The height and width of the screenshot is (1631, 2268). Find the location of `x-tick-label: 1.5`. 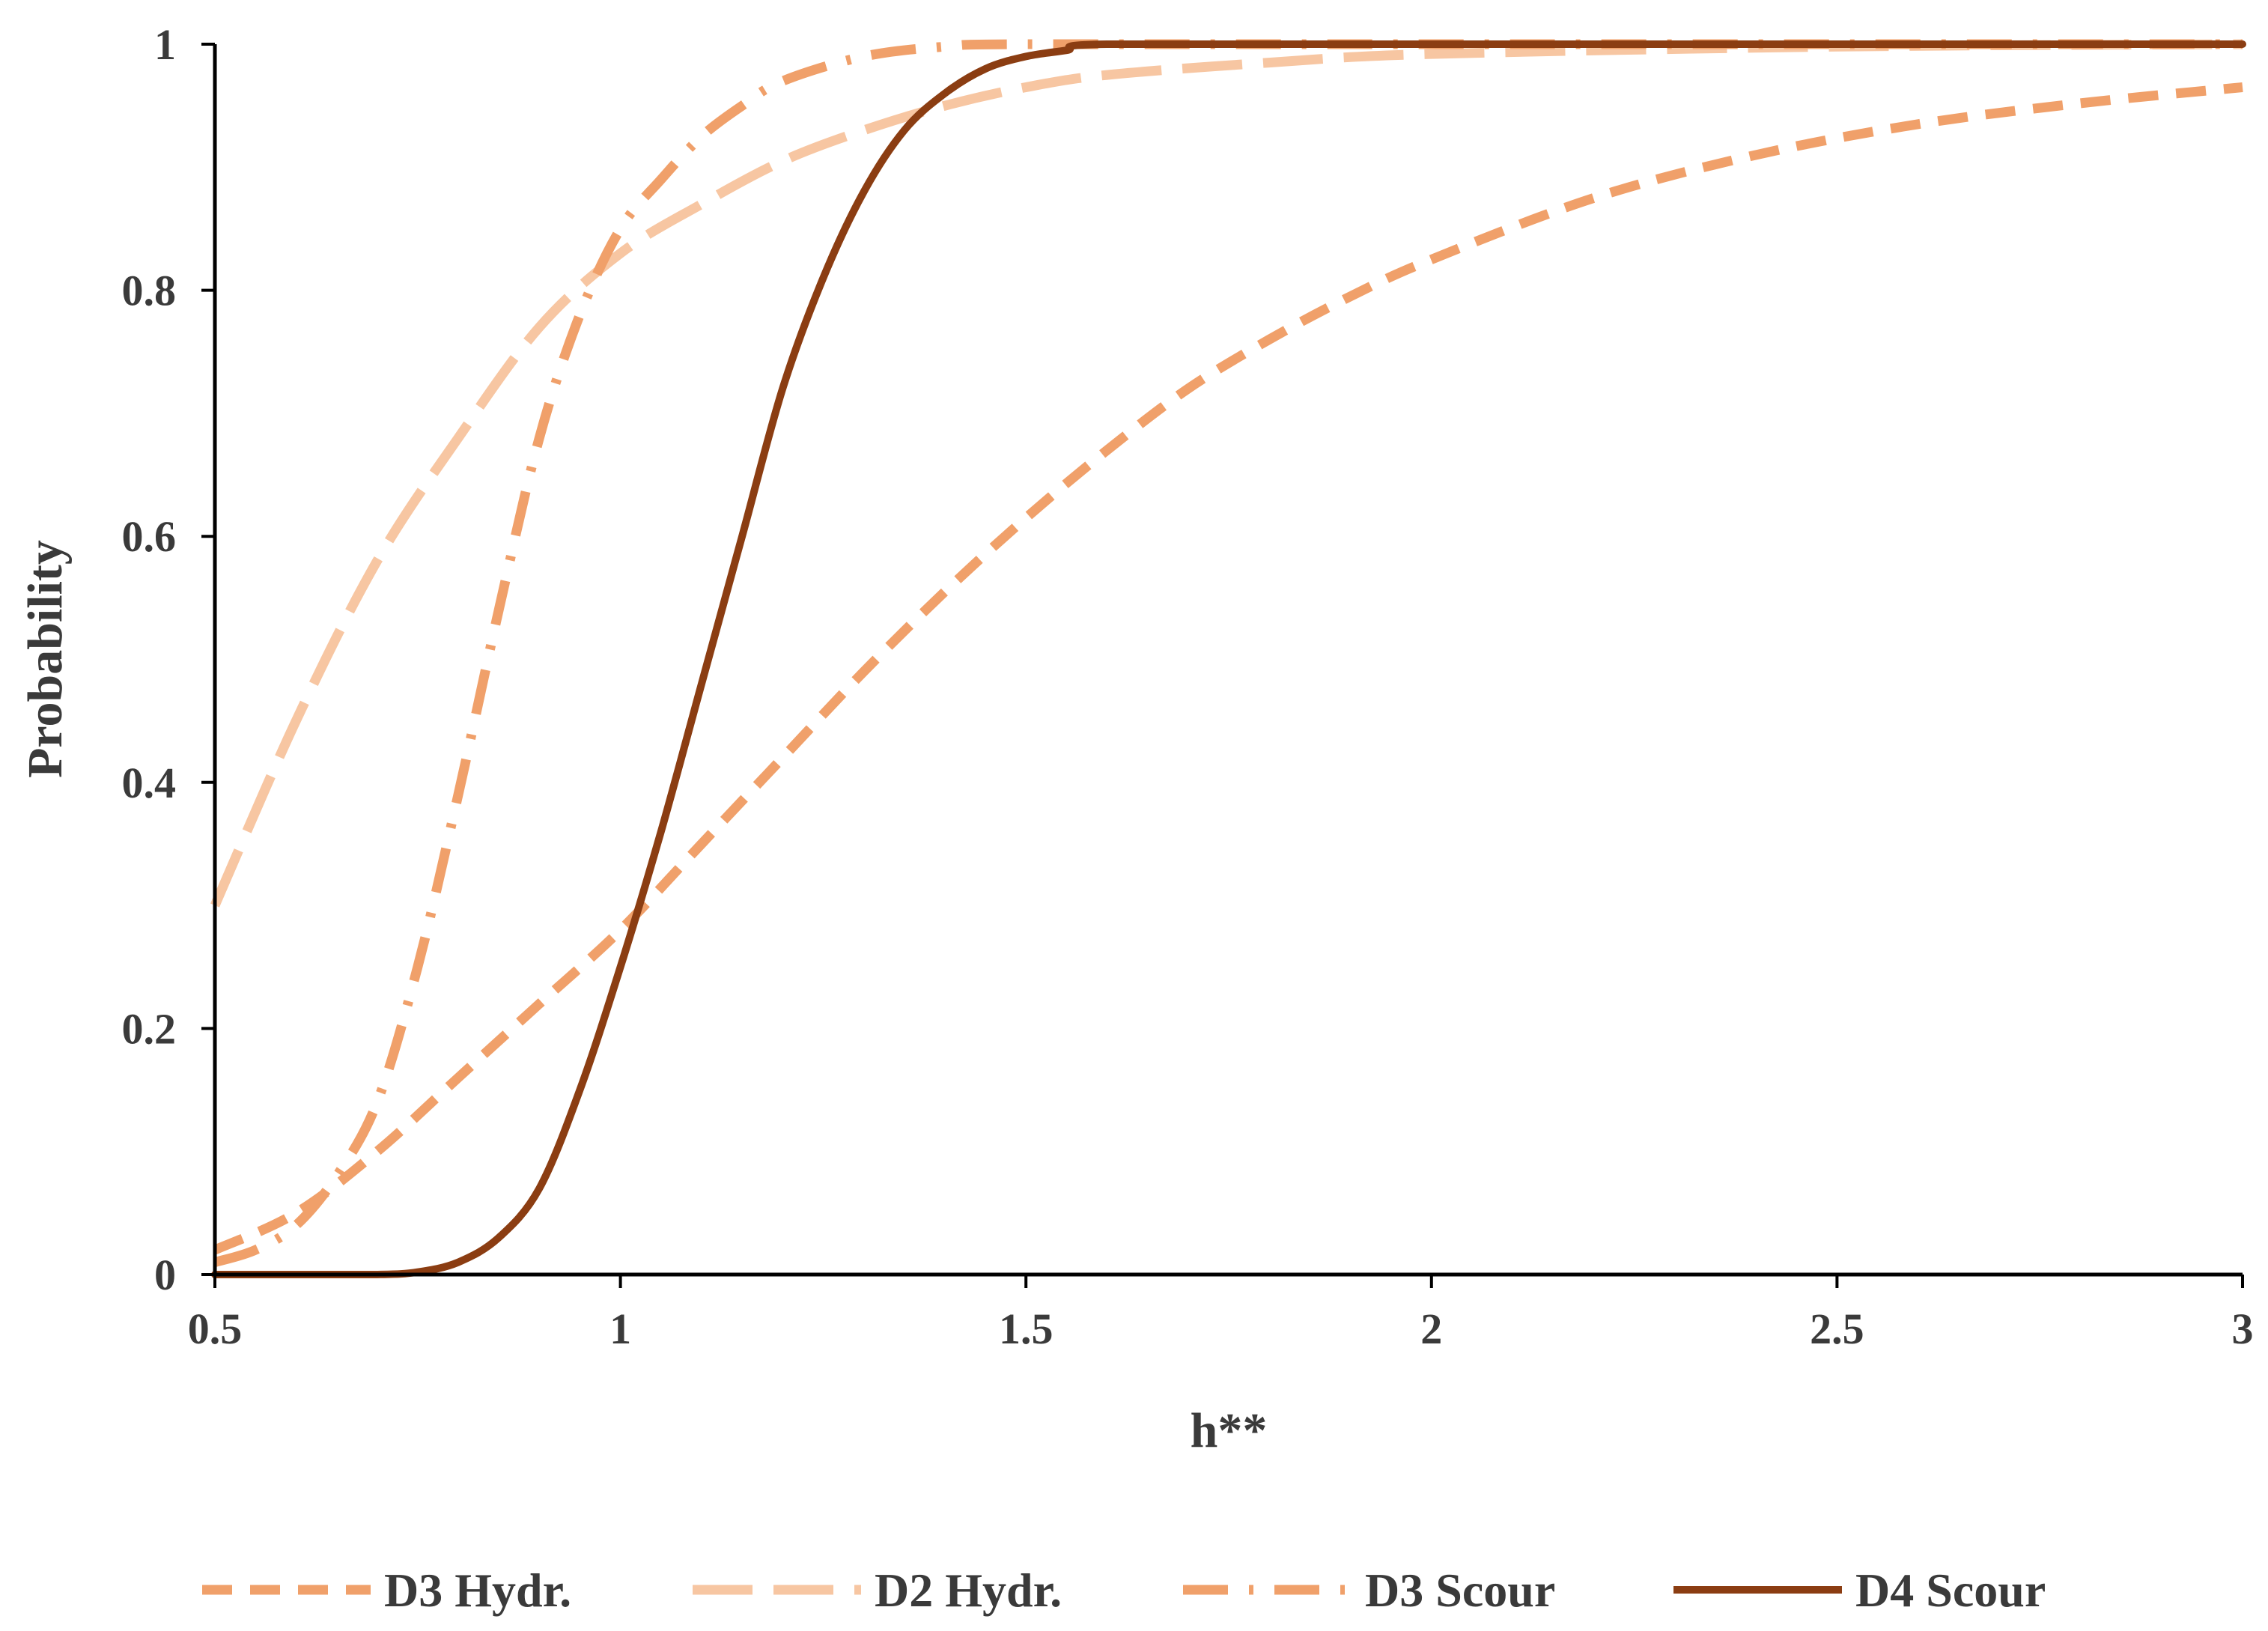

x-tick-label: 1.5 is located at coordinates (1026, 1329).